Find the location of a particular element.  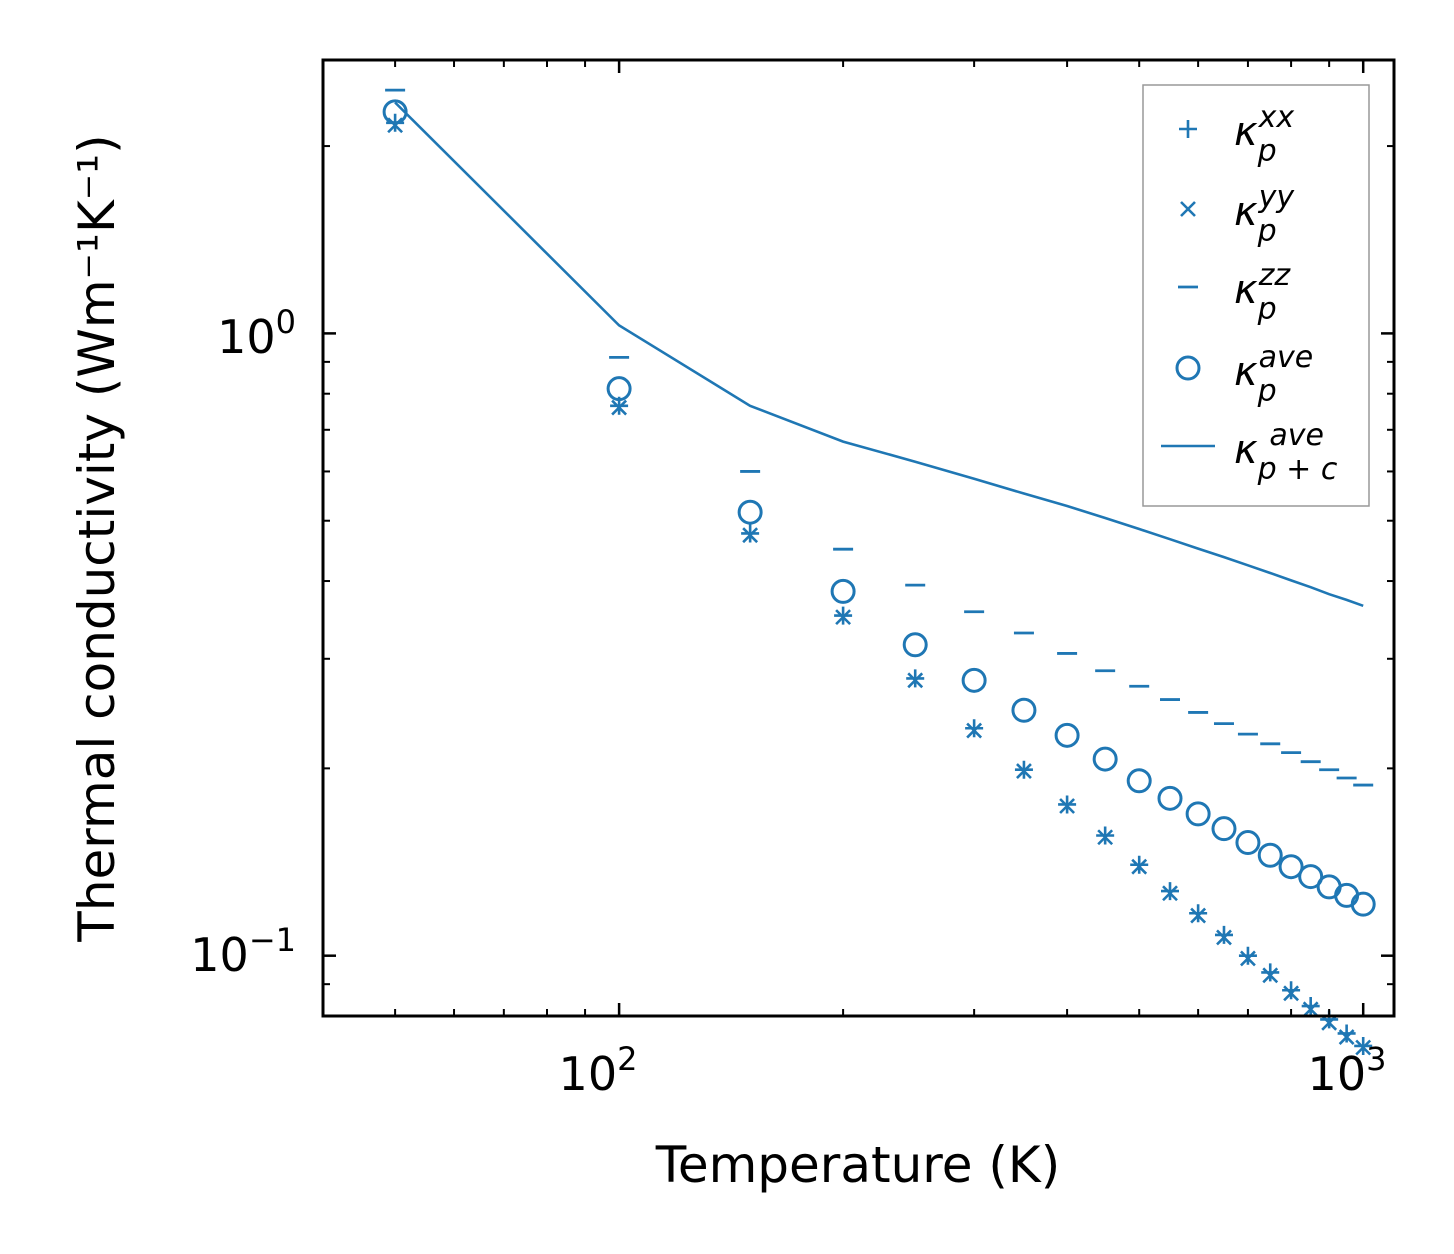

legend-marker-kappa_p_yy is located at coordinates (1188, 209).